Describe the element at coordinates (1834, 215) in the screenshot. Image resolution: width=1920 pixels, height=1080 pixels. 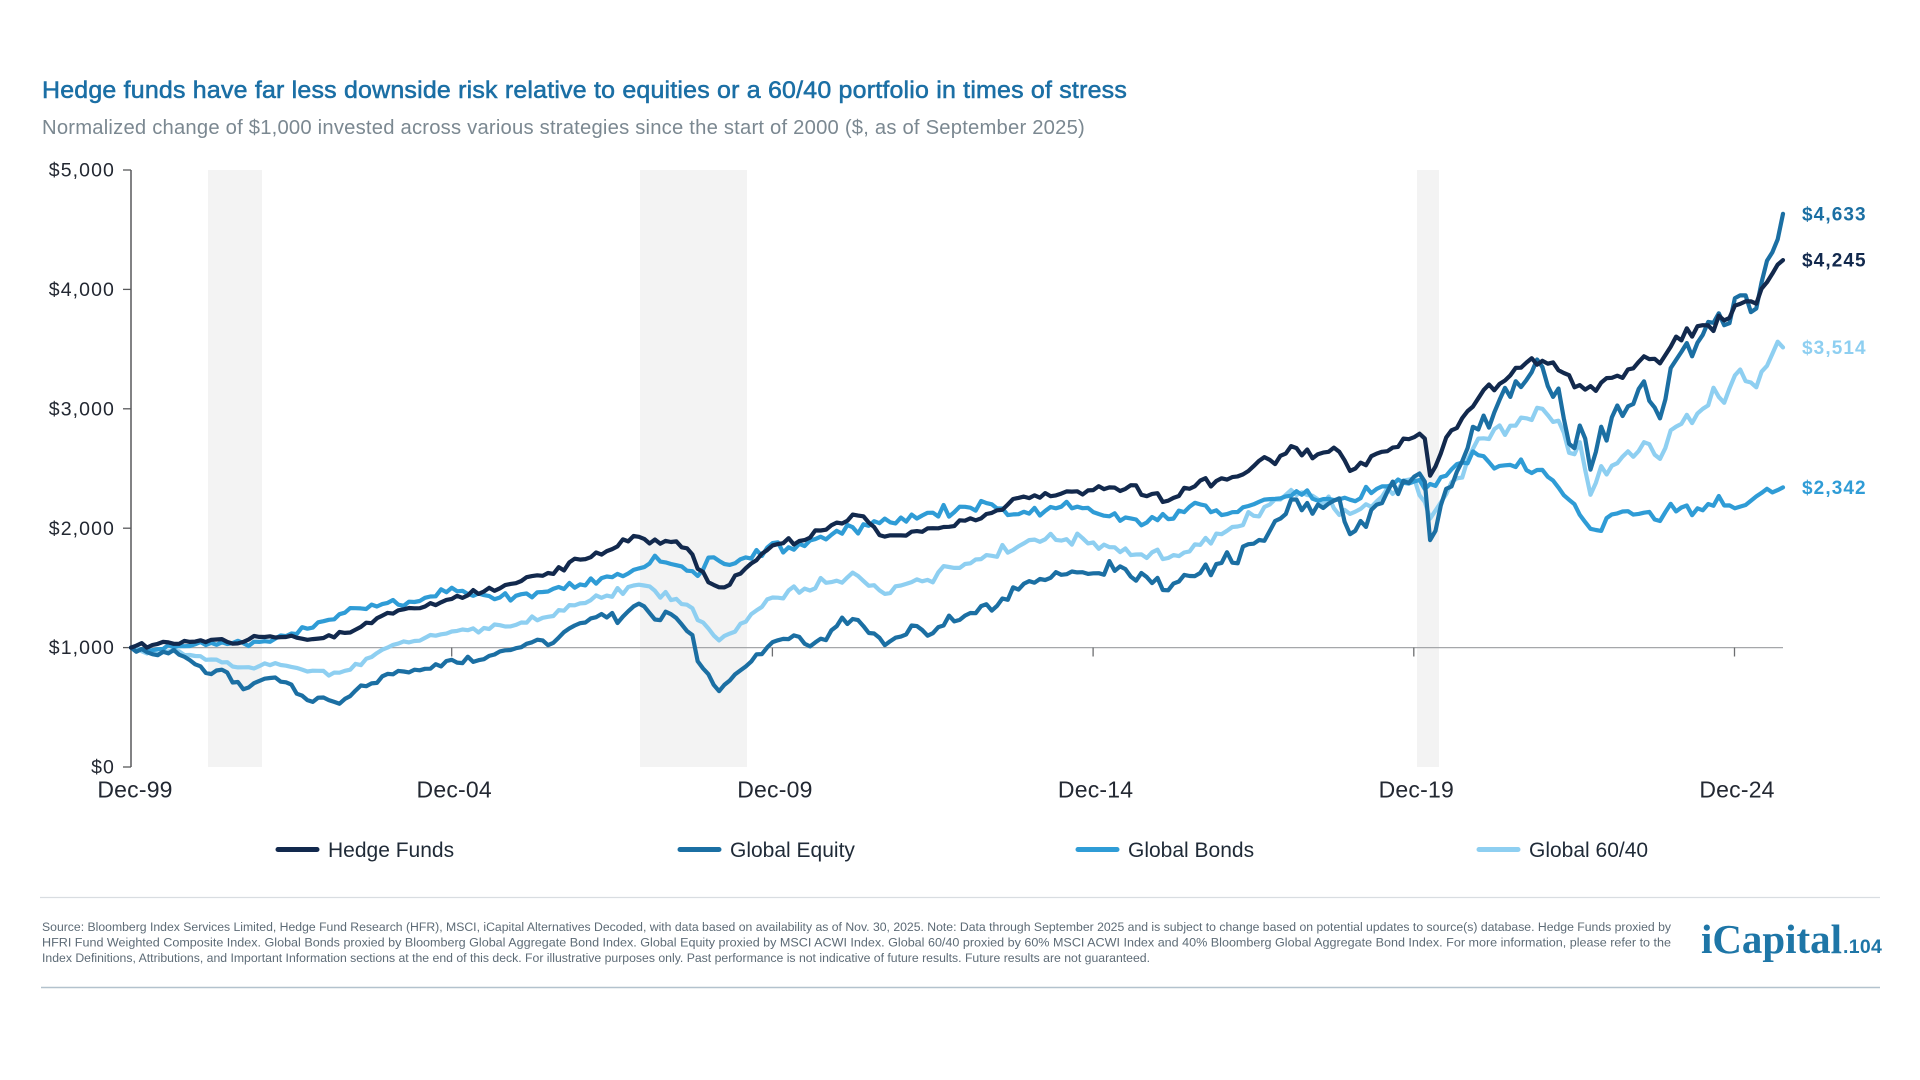
I see `svg-text: $4,633` at that location.